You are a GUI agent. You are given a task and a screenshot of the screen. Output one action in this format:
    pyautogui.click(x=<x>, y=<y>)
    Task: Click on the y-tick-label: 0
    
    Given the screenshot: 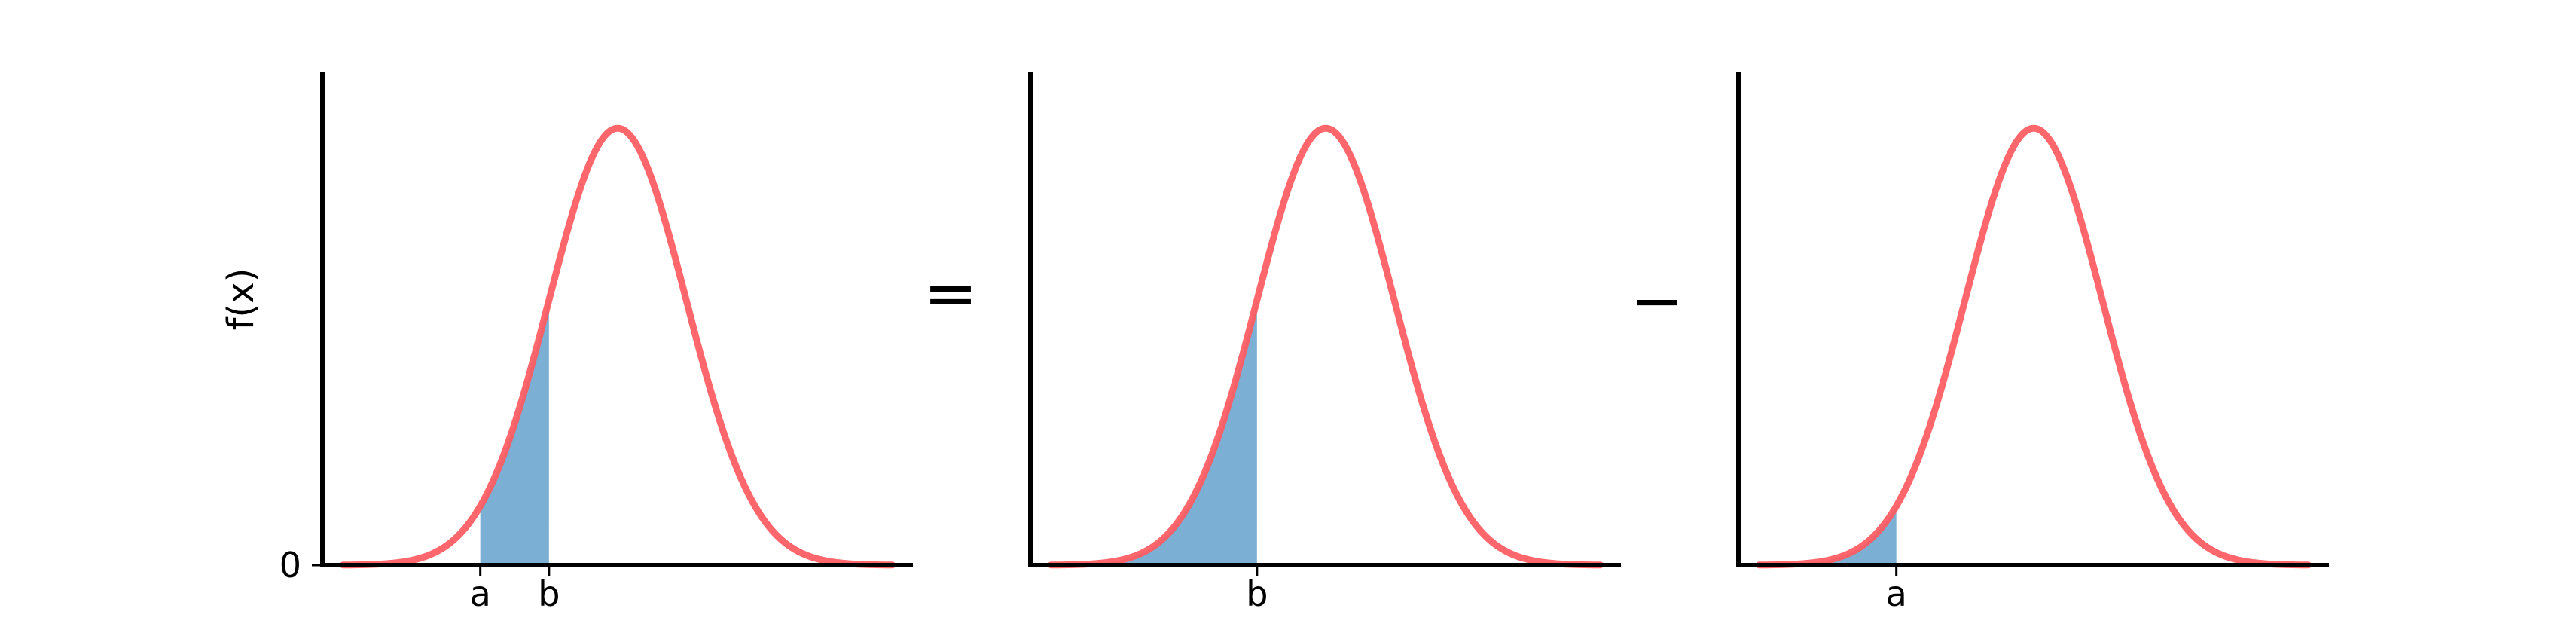 What is the action you would take?
    pyautogui.click(x=290, y=565)
    